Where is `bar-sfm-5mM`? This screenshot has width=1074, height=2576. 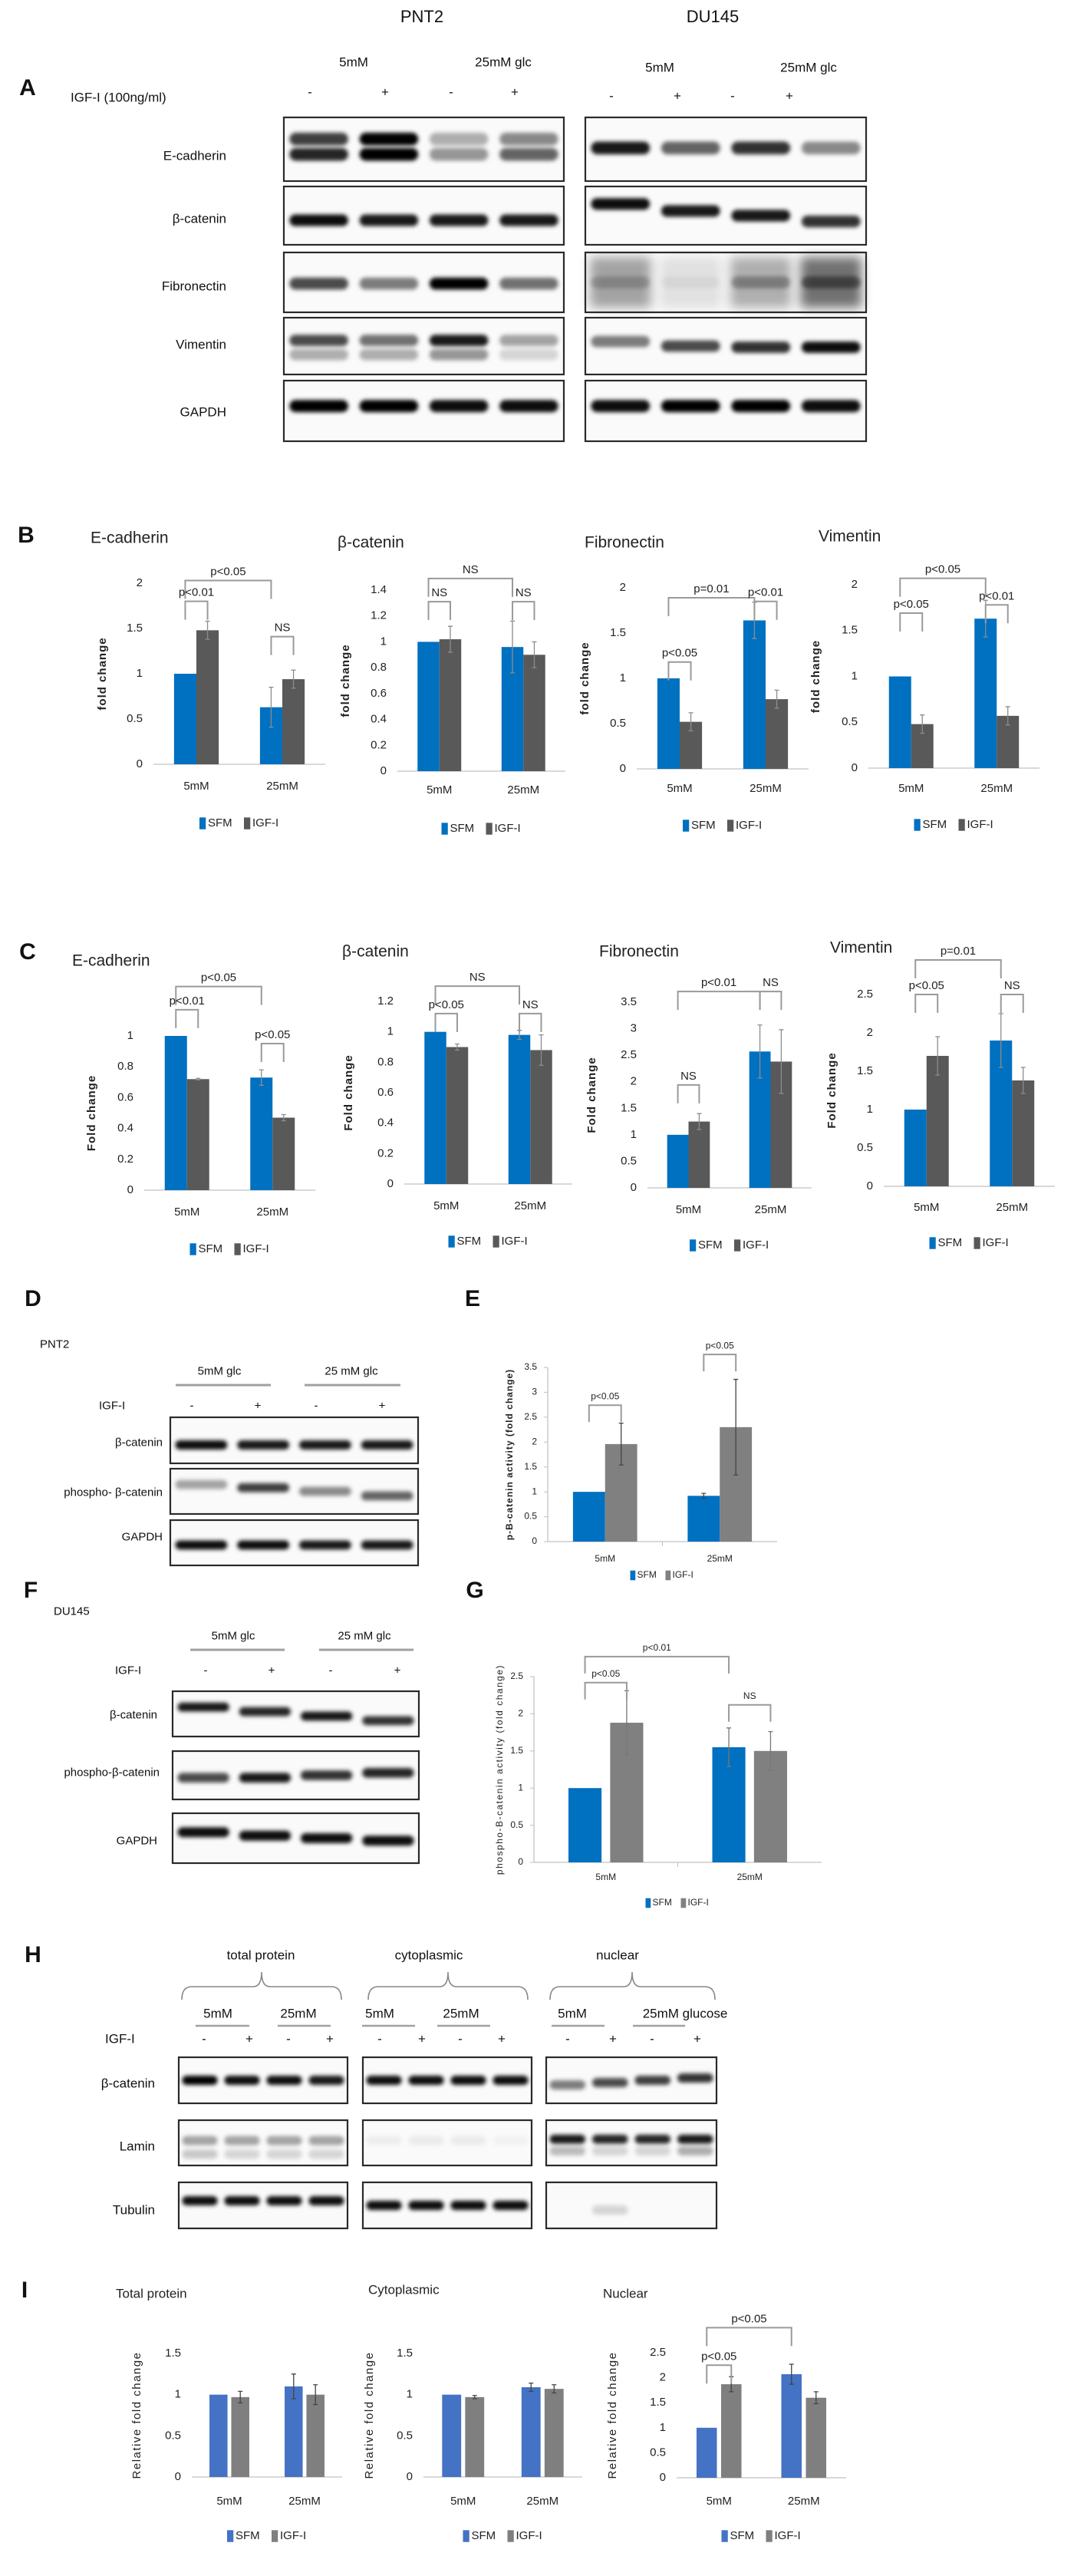 bar-sfm-5mM is located at coordinates (588, 1517).